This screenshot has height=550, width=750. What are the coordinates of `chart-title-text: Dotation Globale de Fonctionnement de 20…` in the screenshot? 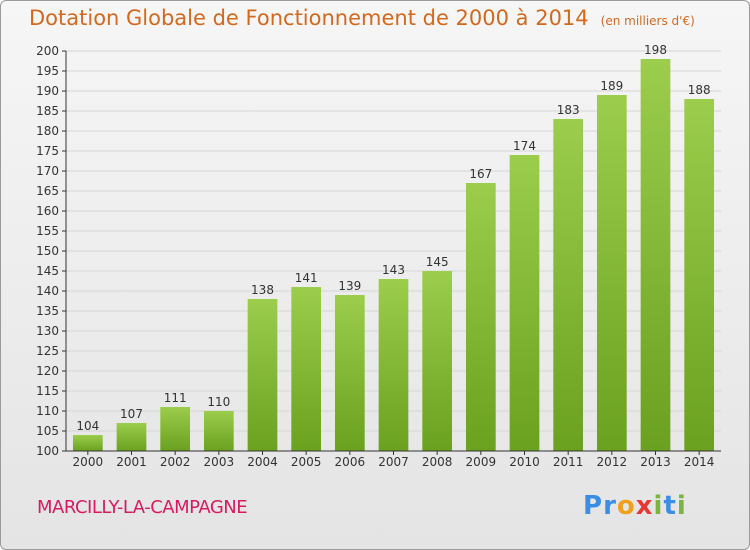 It's located at (309, 18).